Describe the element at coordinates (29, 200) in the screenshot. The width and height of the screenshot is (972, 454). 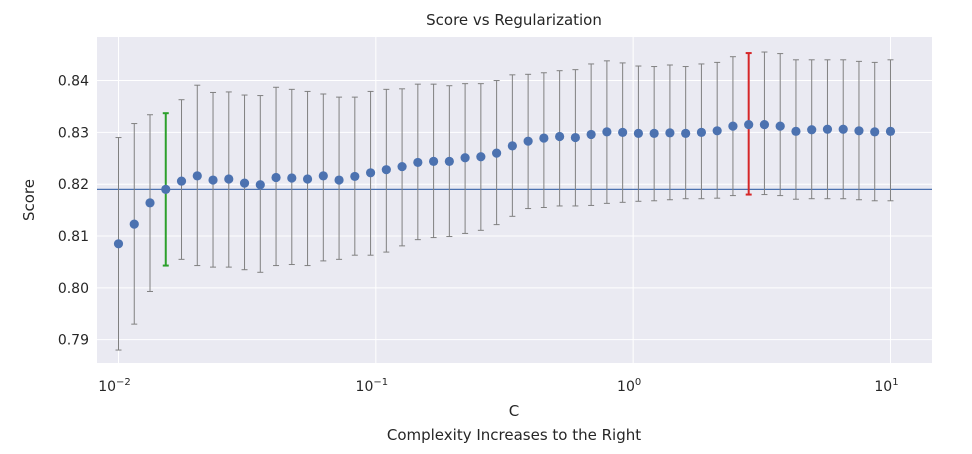
I see `y-axis-label: Score` at that location.